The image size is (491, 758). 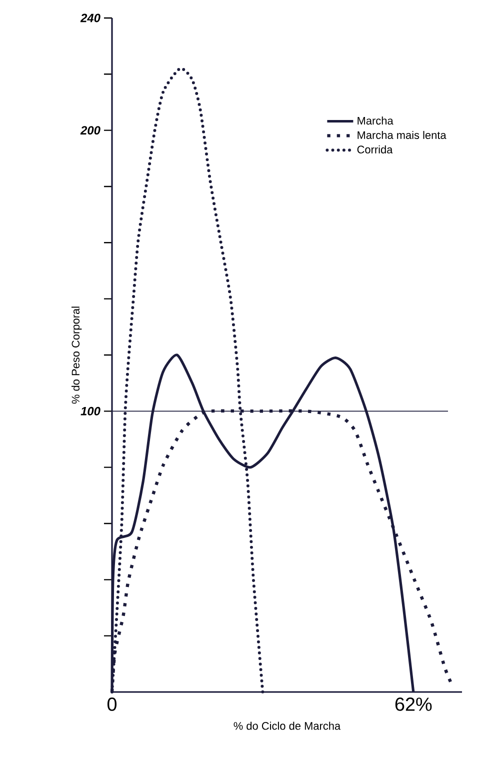 What do you see at coordinates (402, 135) in the screenshot?
I see `legend-label: Marcha mais lenta` at bounding box center [402, 135].